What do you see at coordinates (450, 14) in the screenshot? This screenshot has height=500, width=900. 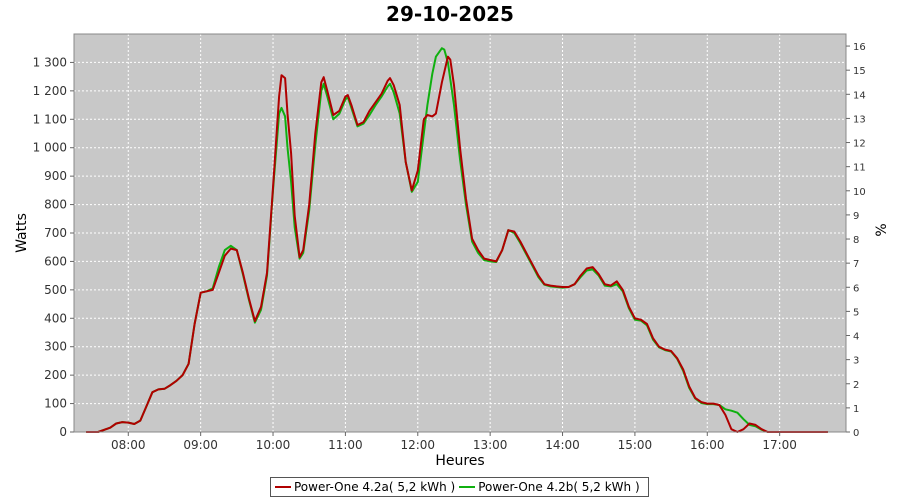 I see `chart-title: 29-10-2025` at bounding box center [450, 14].